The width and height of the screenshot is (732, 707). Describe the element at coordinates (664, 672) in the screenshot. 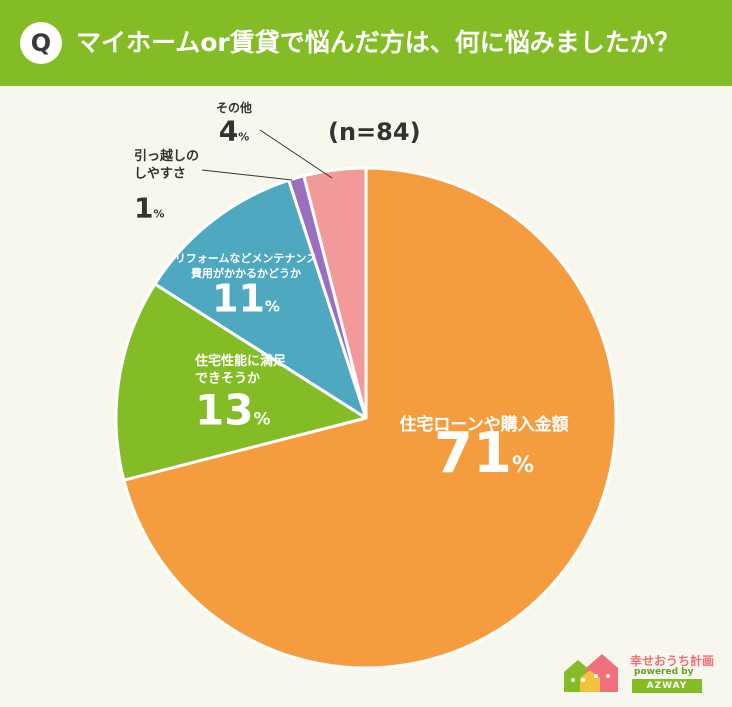

I see `logo-sub: powered by` at that location.